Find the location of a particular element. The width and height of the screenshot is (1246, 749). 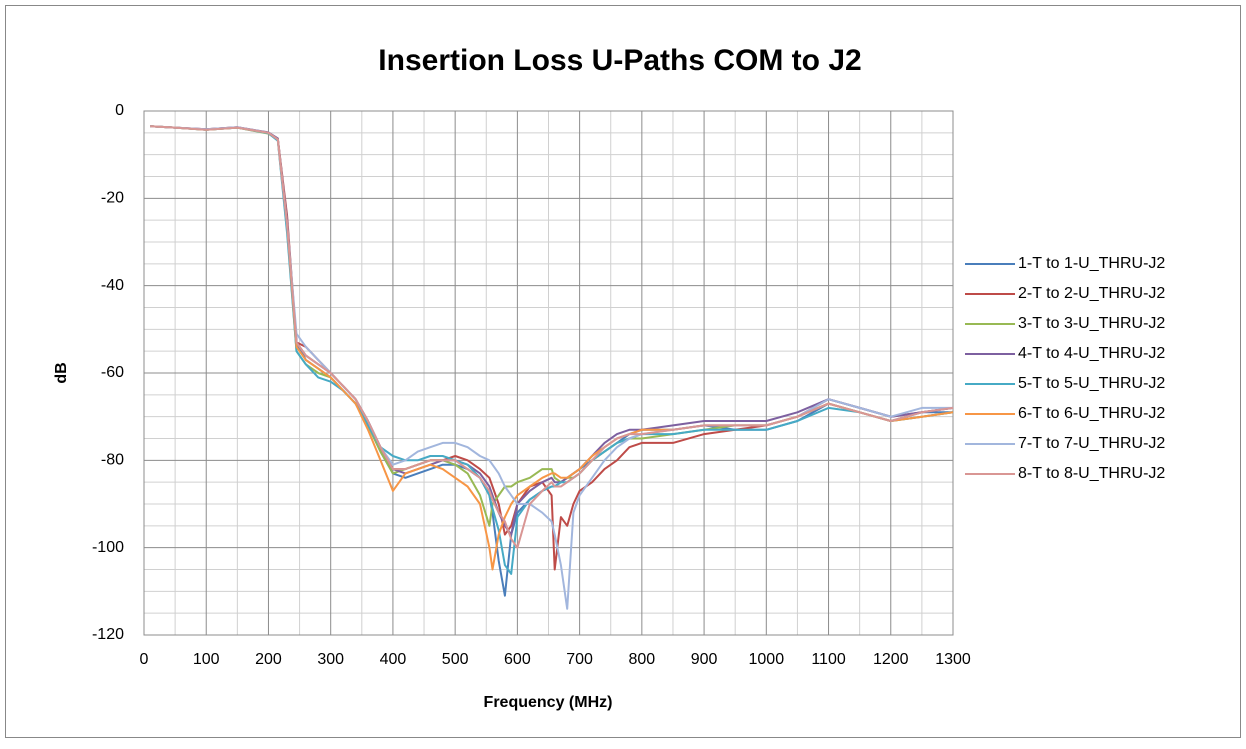

legend-label: 4-T to 4-U_THRU-J2 is located at coordinates (1091, 353).